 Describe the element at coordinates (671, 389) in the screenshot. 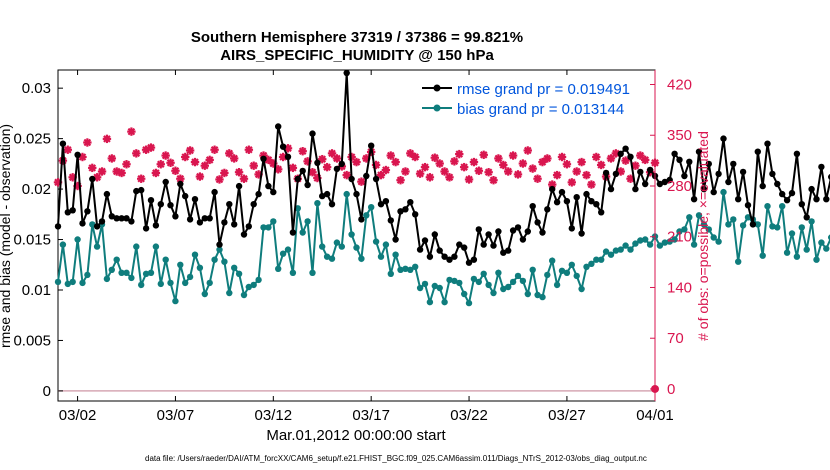

I see `y2-tick-label: 0` at that location.